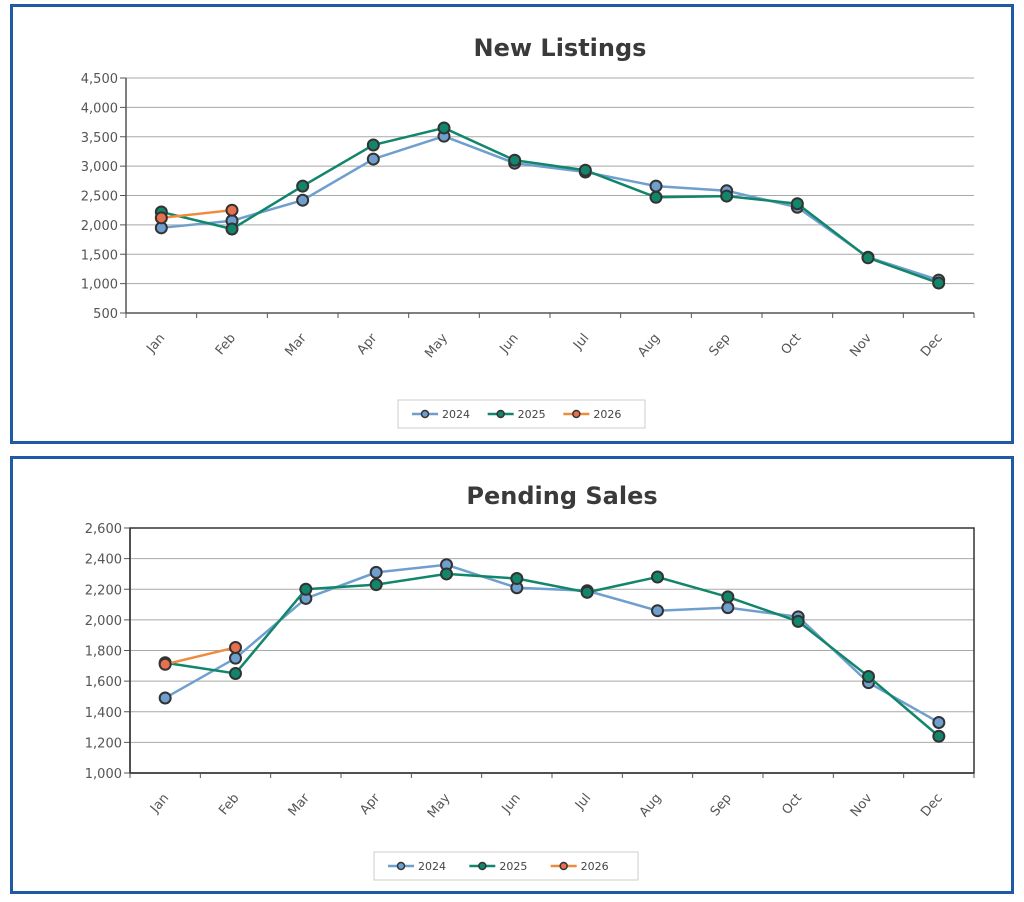  What do you see at coordinates (105, 314) in the screenshot?
I see `y-tick-label: 500` at bounding box center [105, 314].